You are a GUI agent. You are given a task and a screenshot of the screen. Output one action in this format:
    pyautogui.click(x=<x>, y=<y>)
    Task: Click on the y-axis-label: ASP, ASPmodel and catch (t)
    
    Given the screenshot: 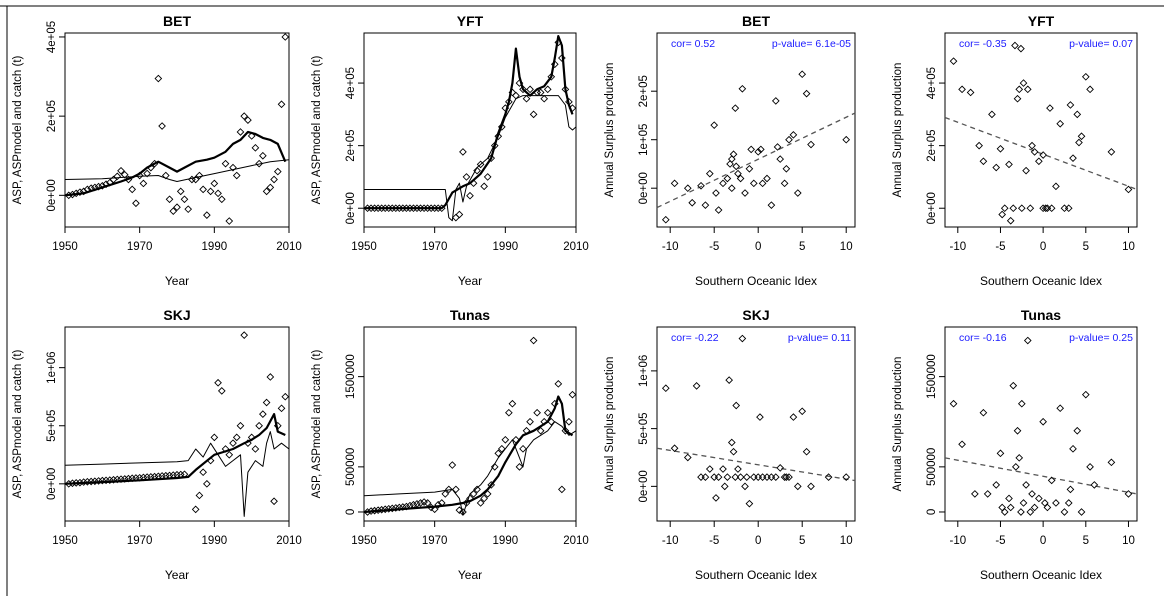 What is the action you would take?
    pyautogui.click(x=317, y=423)
    